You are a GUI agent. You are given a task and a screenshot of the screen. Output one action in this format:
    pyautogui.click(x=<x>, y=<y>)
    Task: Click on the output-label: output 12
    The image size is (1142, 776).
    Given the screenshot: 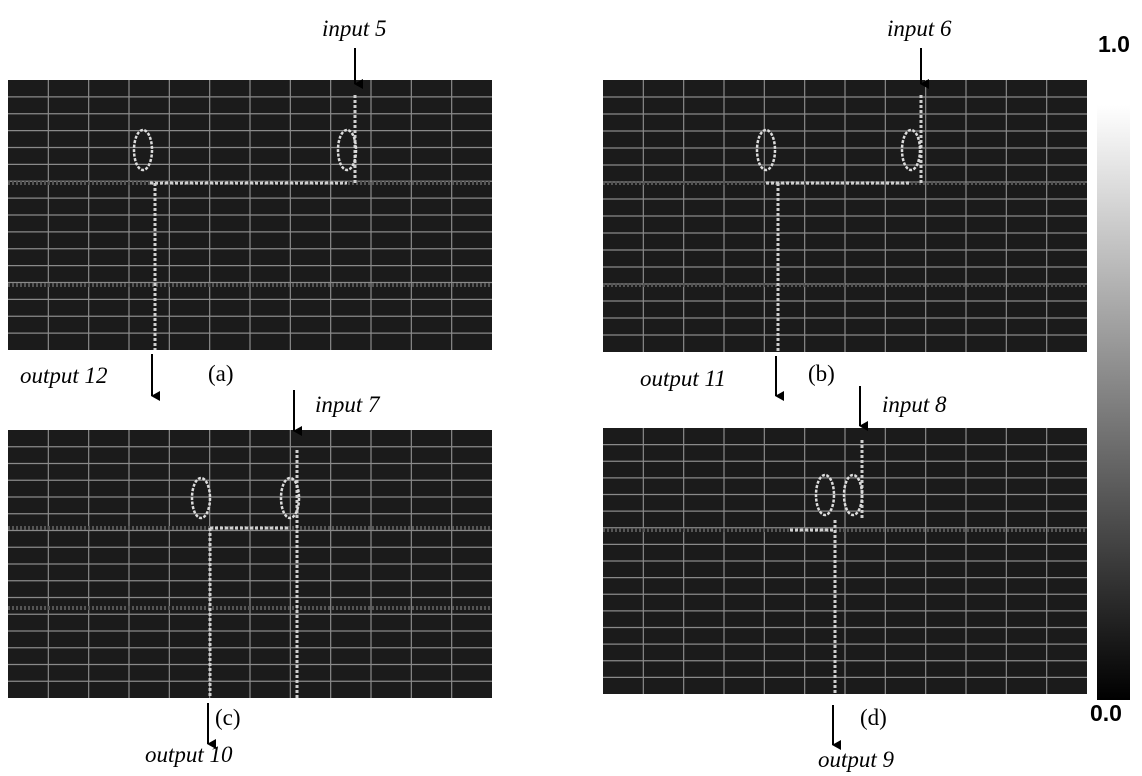 What is the action you would take?
    pyautogui.click(x=64, y=375)
    